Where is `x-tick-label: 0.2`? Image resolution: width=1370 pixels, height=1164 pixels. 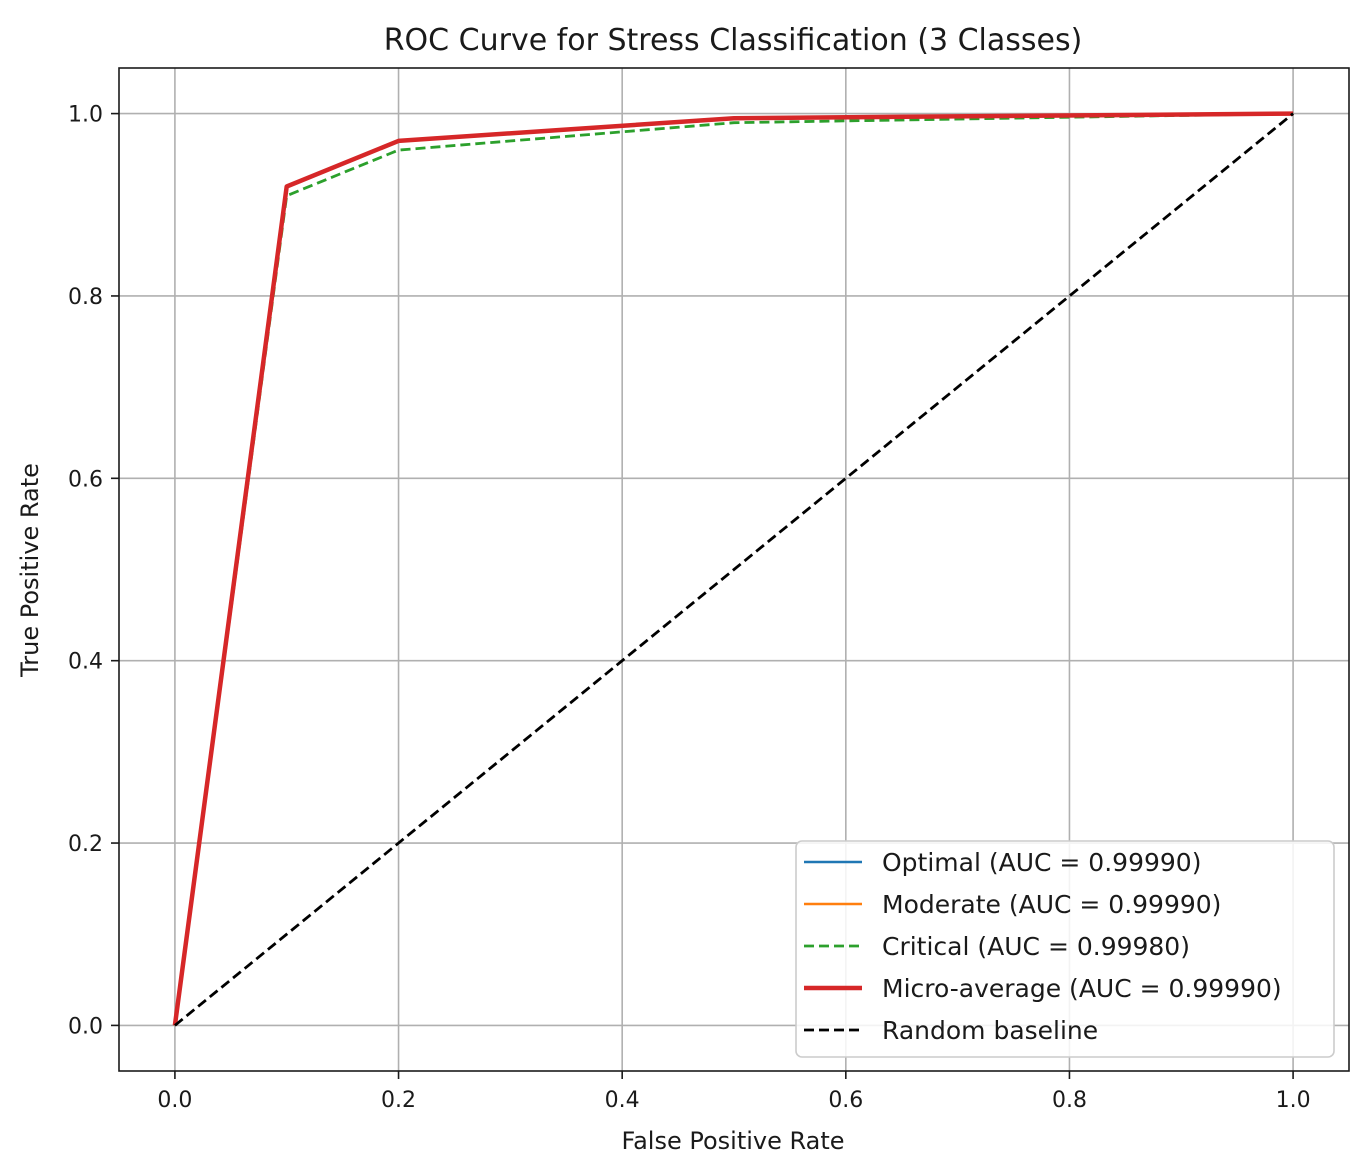 x-tick-label: 0.2 is located at coordinates (398, 1100).